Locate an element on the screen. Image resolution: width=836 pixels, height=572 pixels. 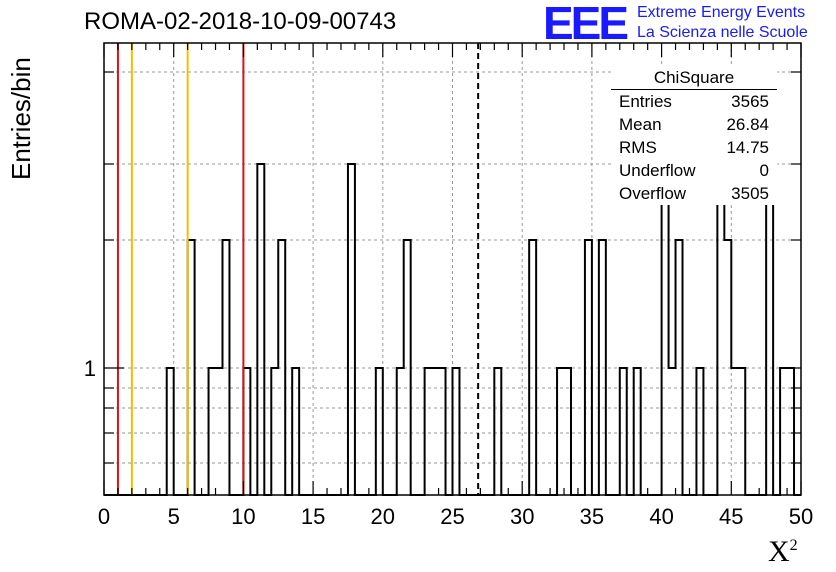
x-tick-label: 5 is located at coordinates (174, 516).